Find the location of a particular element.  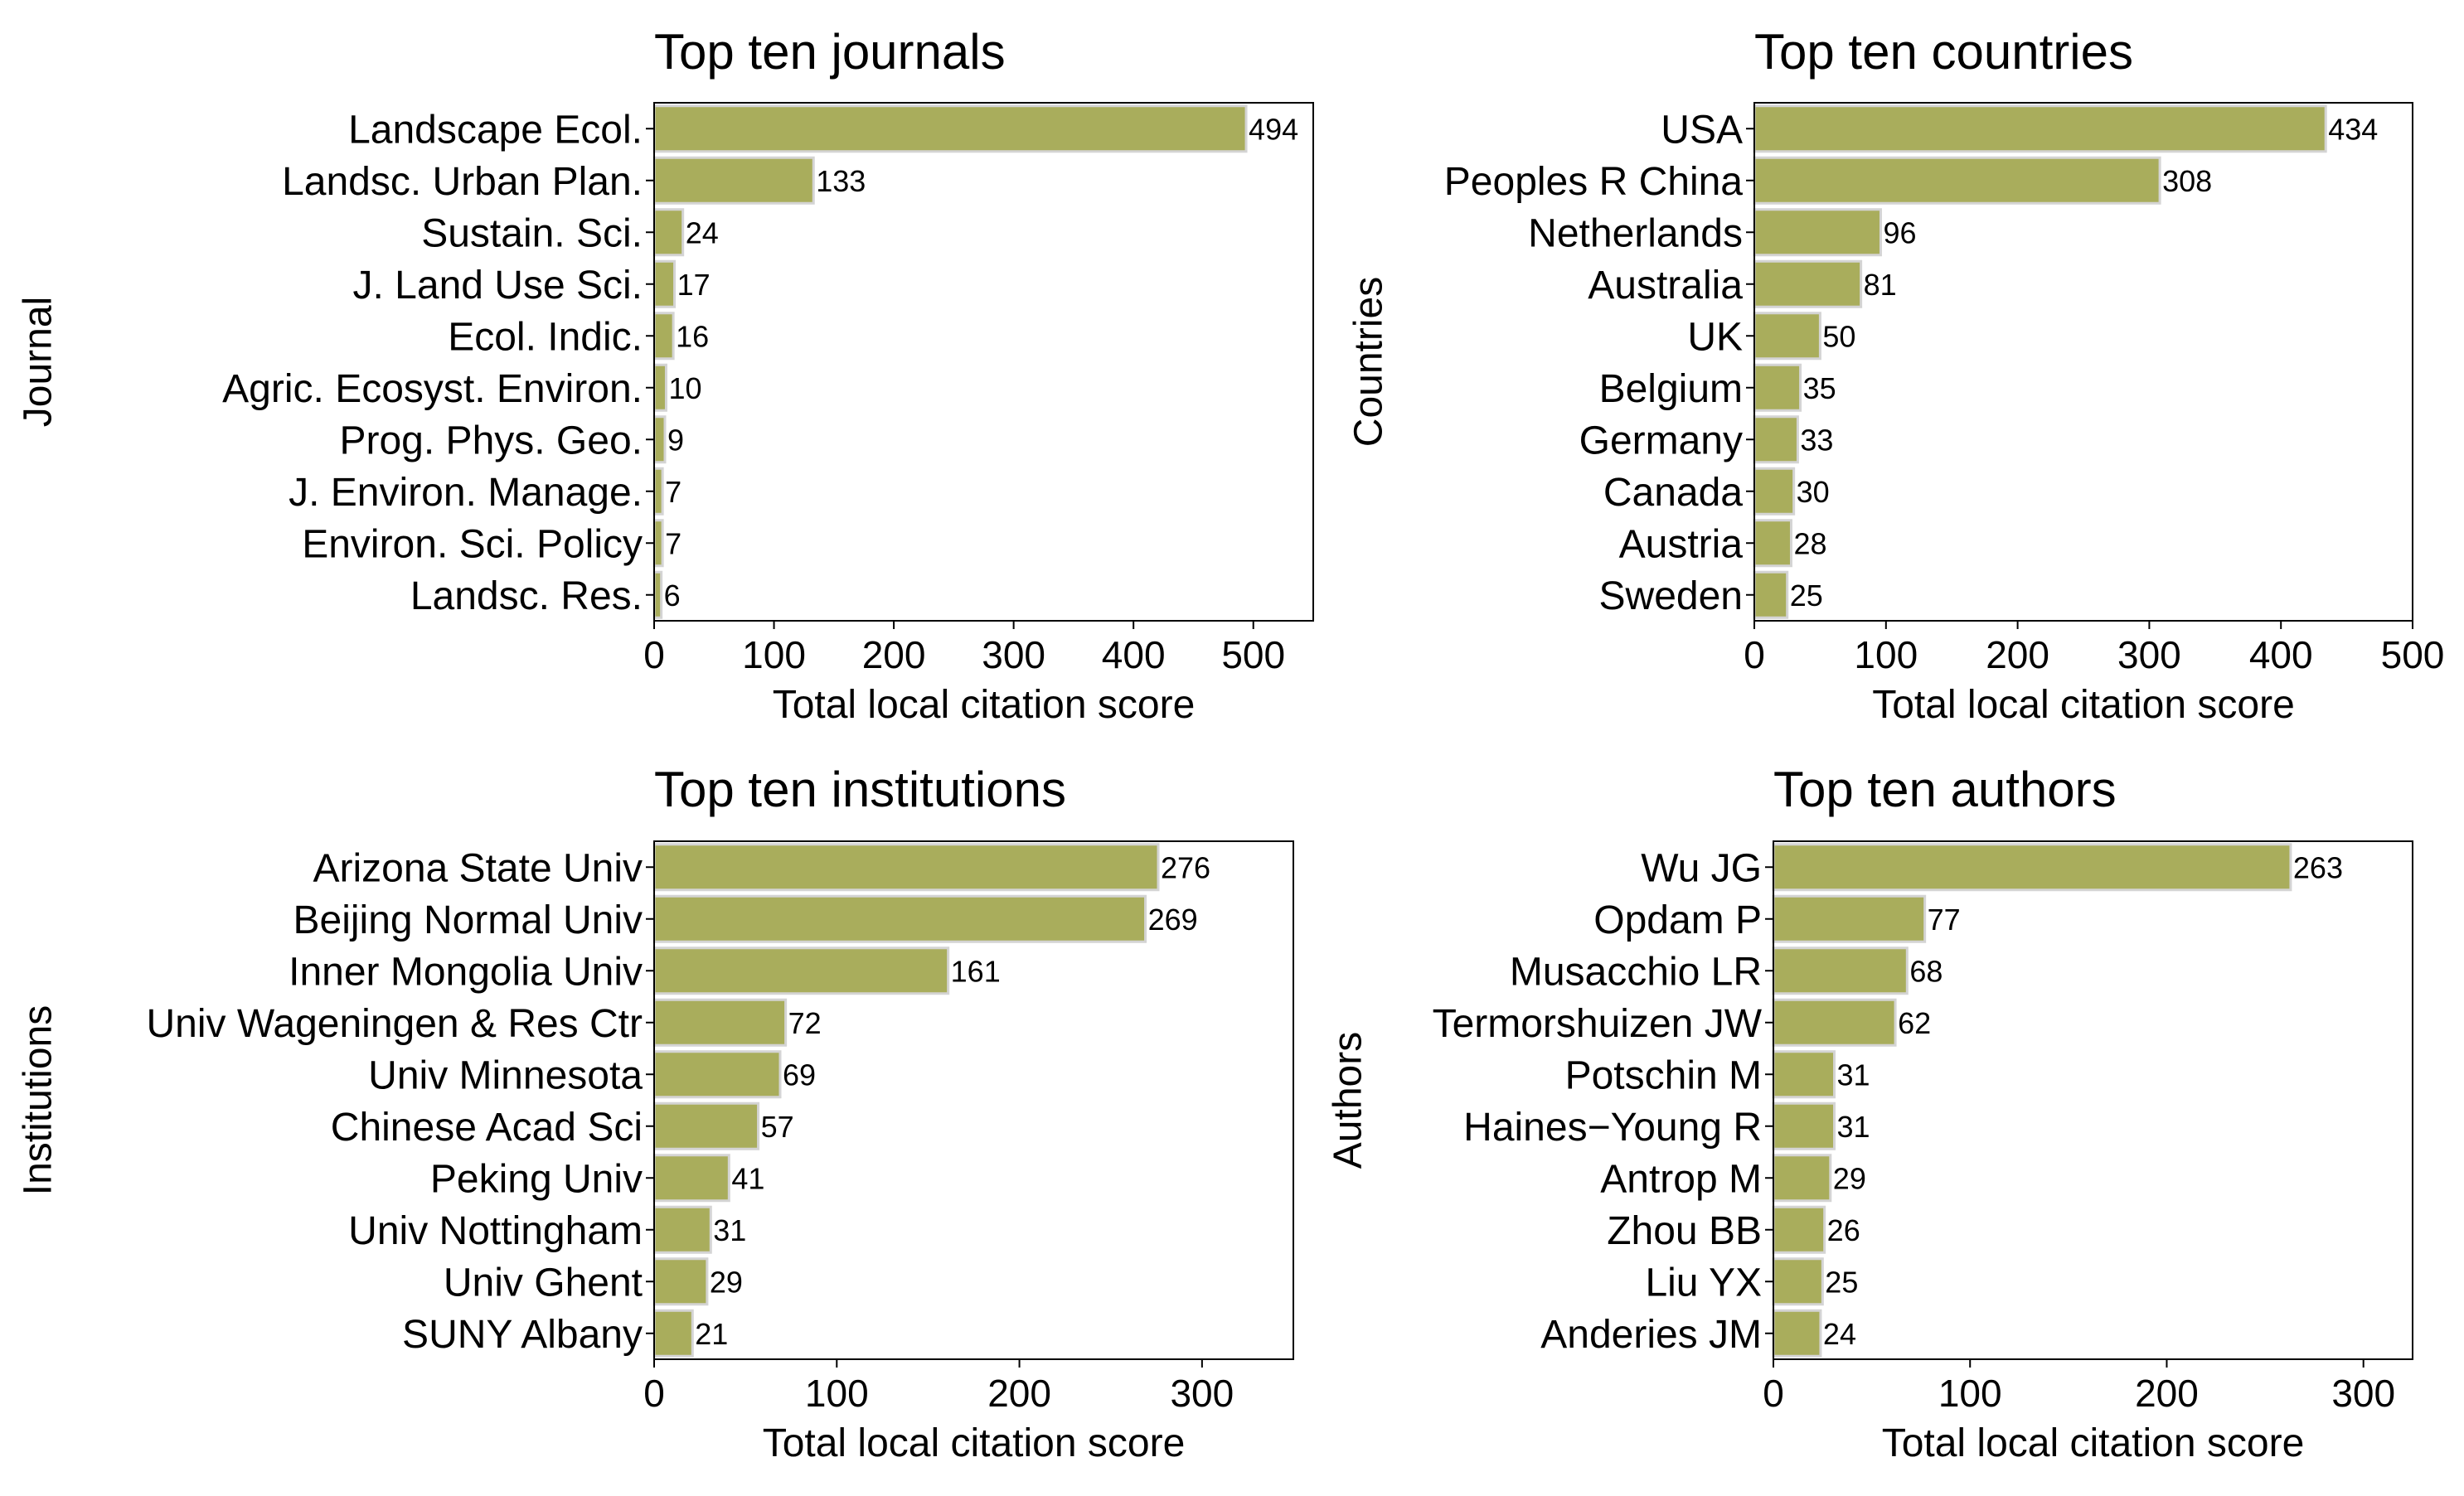

panel-authors-category-label: Antrop M is located at coordinates (1681, 1179).